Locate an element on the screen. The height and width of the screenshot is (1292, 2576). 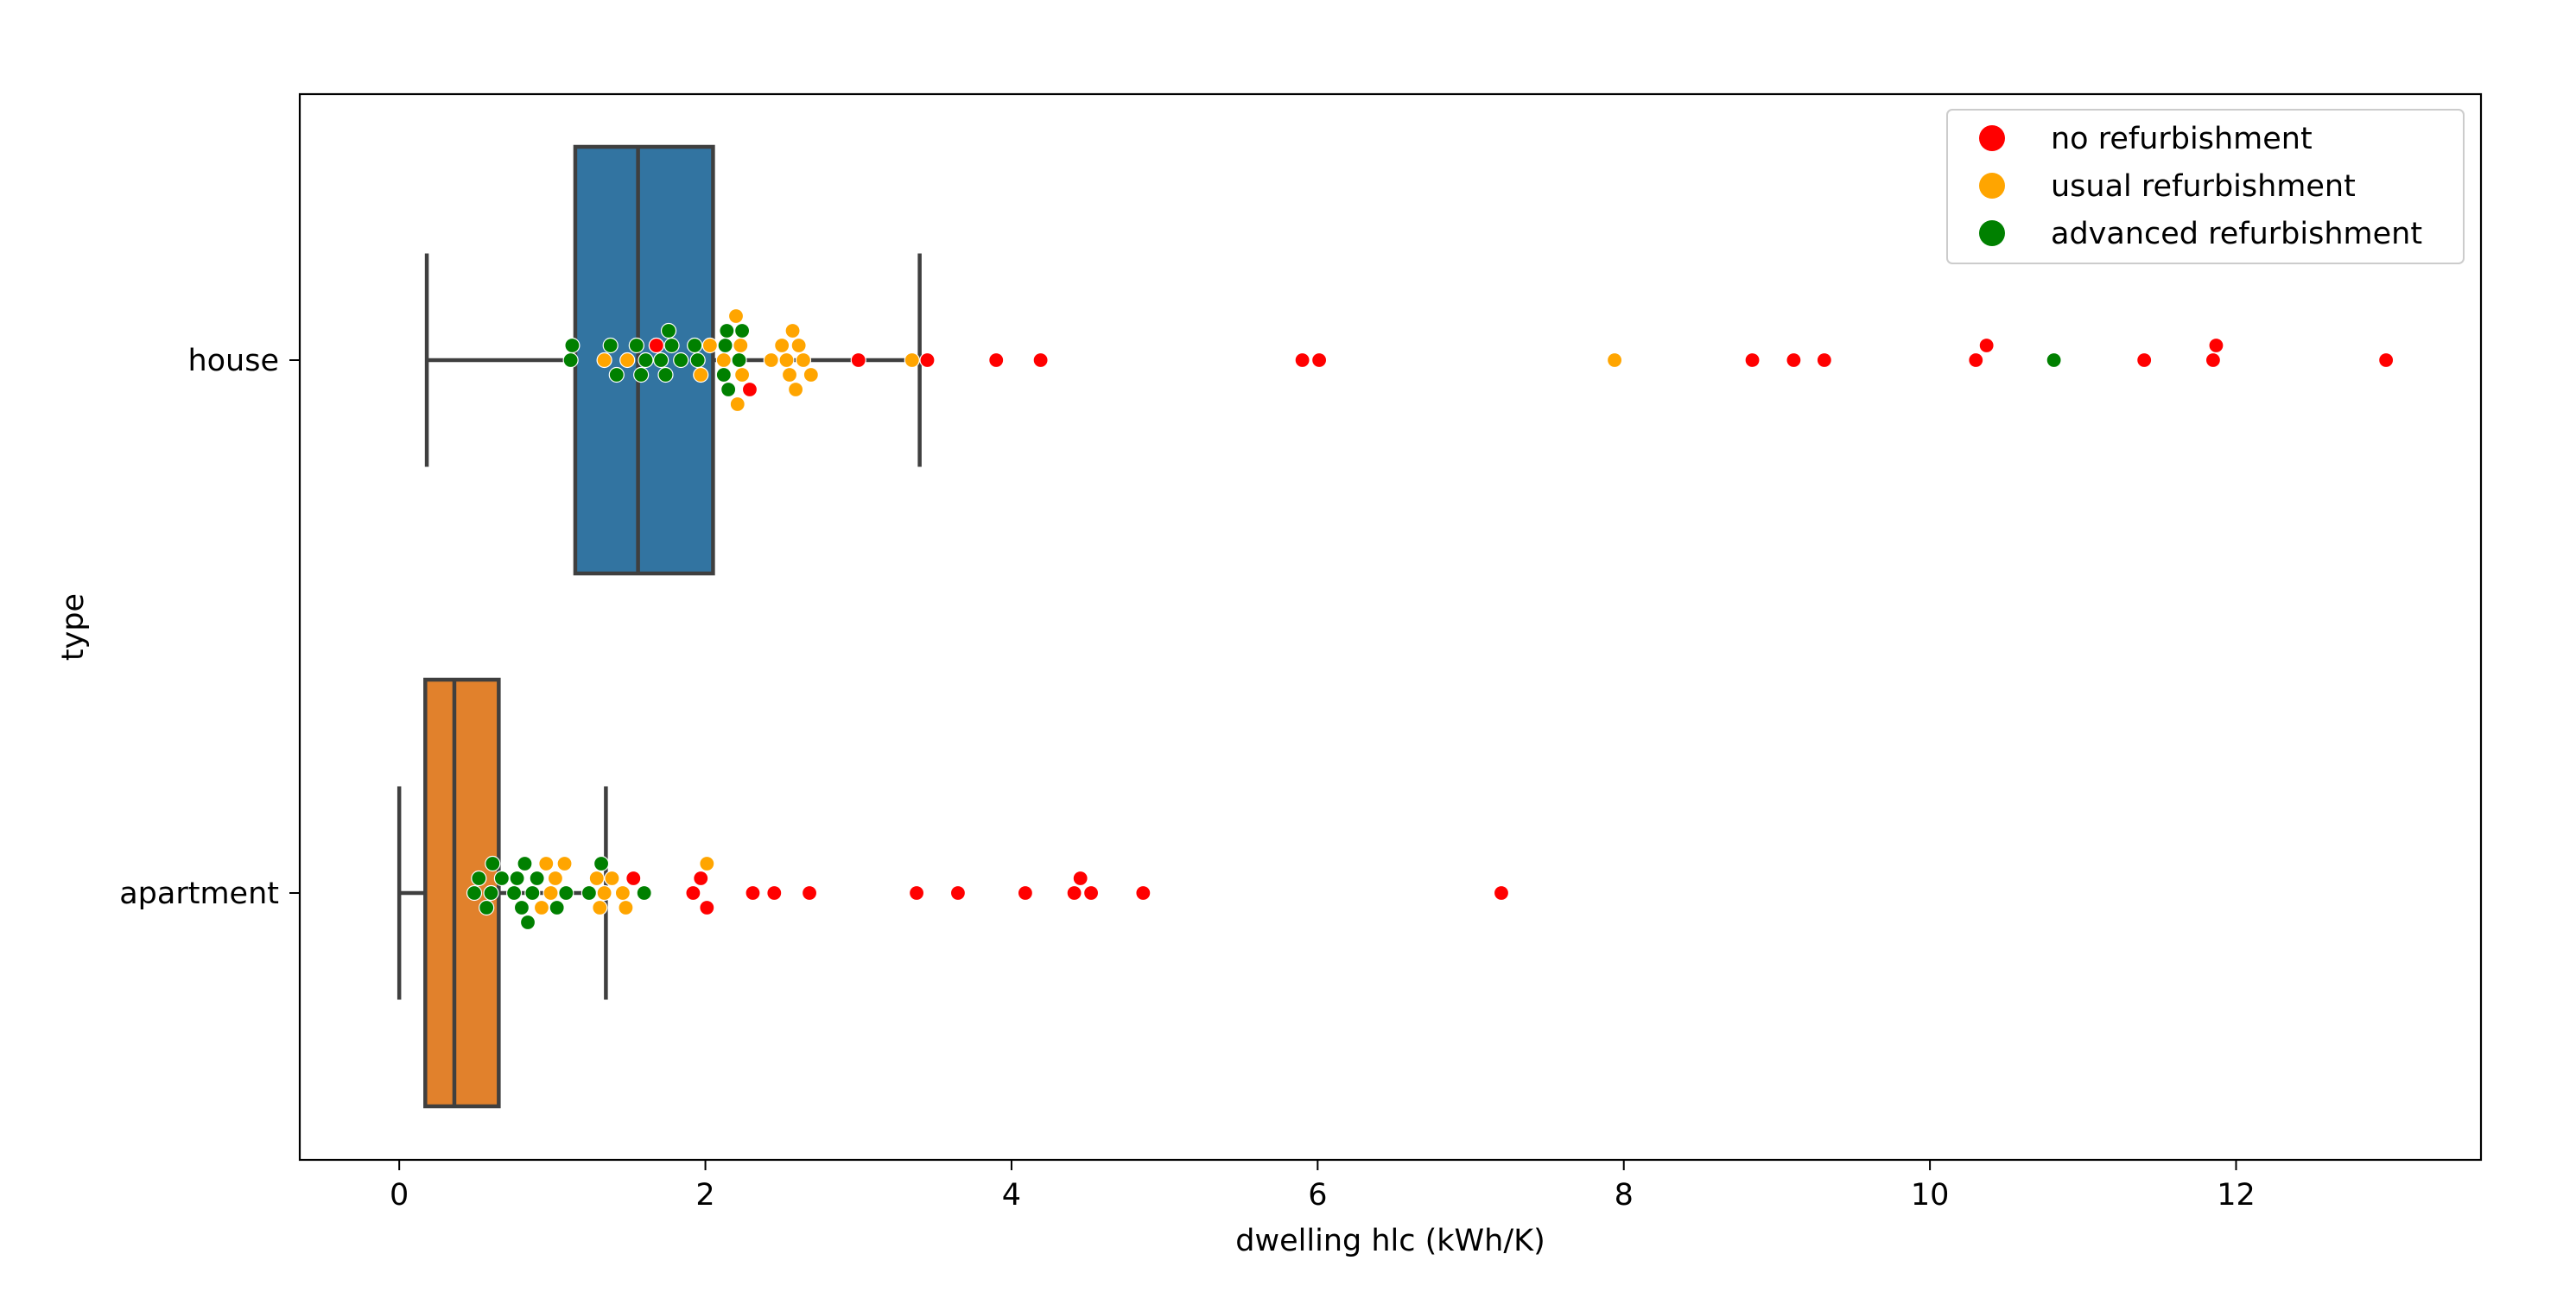
legend-marker is located at coordinates (1992, 186).